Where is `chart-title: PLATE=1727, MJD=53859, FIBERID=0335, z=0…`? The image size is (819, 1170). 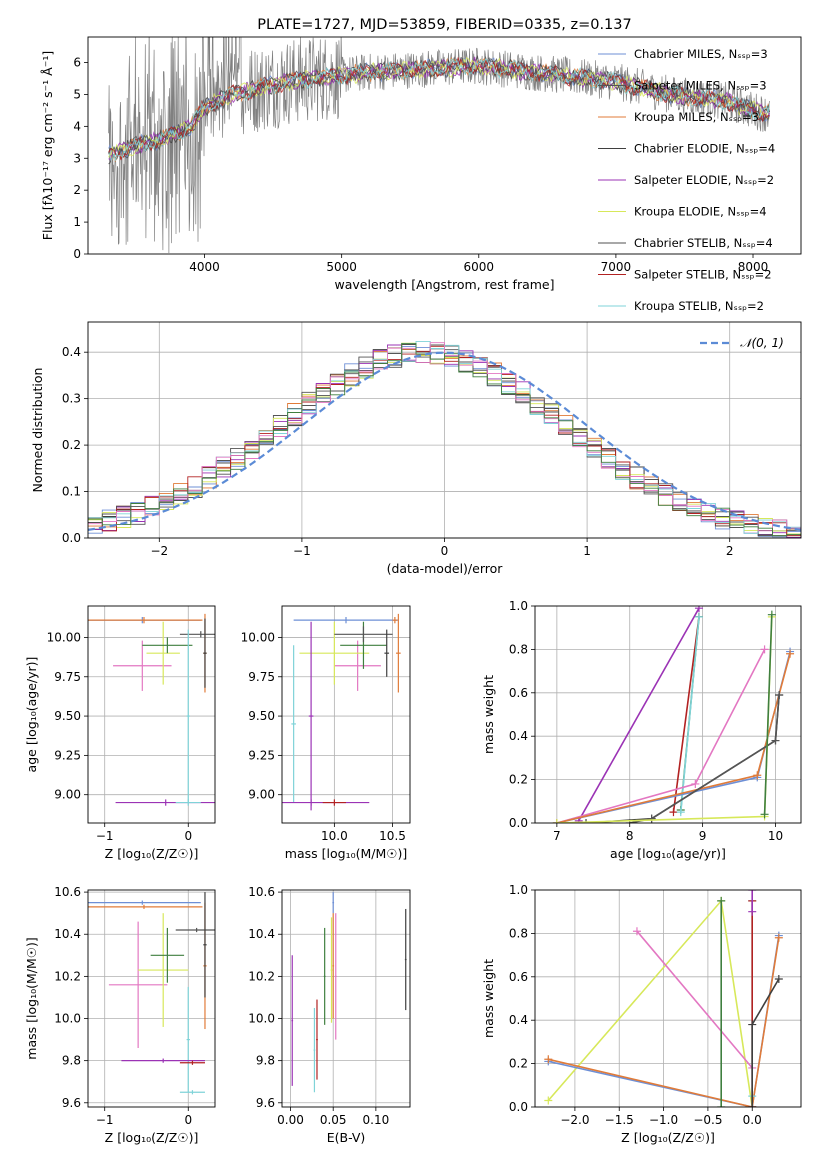 chart-title: PLATE=1727, MJD=53859, FIBERID=0335, z=0… is located at coordinates (444, 25).